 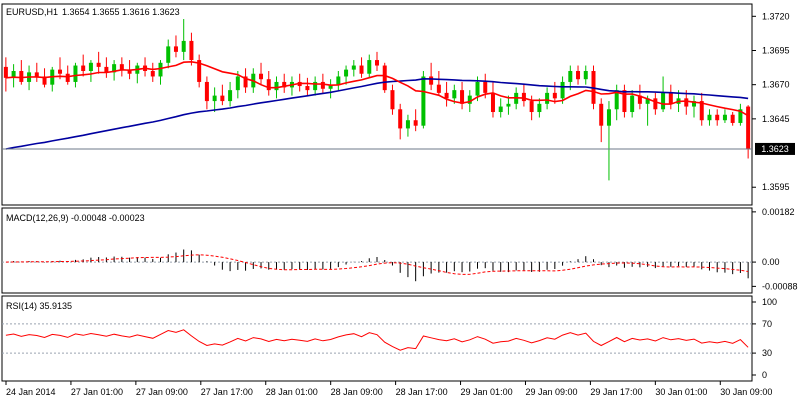 What do you see at coordinates (681, 392) in the screenshot?
I see `time-tick-label-10: 30 Jan 01:00` at bounding box center [681, 392].